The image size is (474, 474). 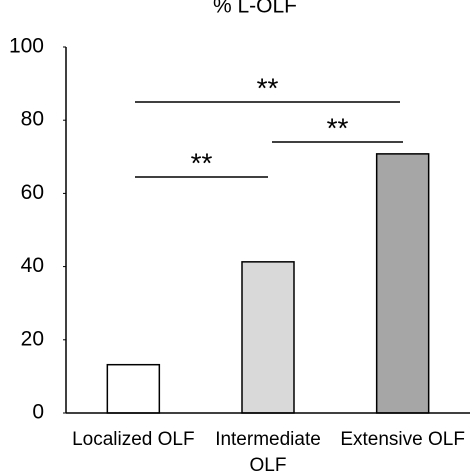 I want to click on x-tick-label: Extensive OLF, so click(x=402, y=439).